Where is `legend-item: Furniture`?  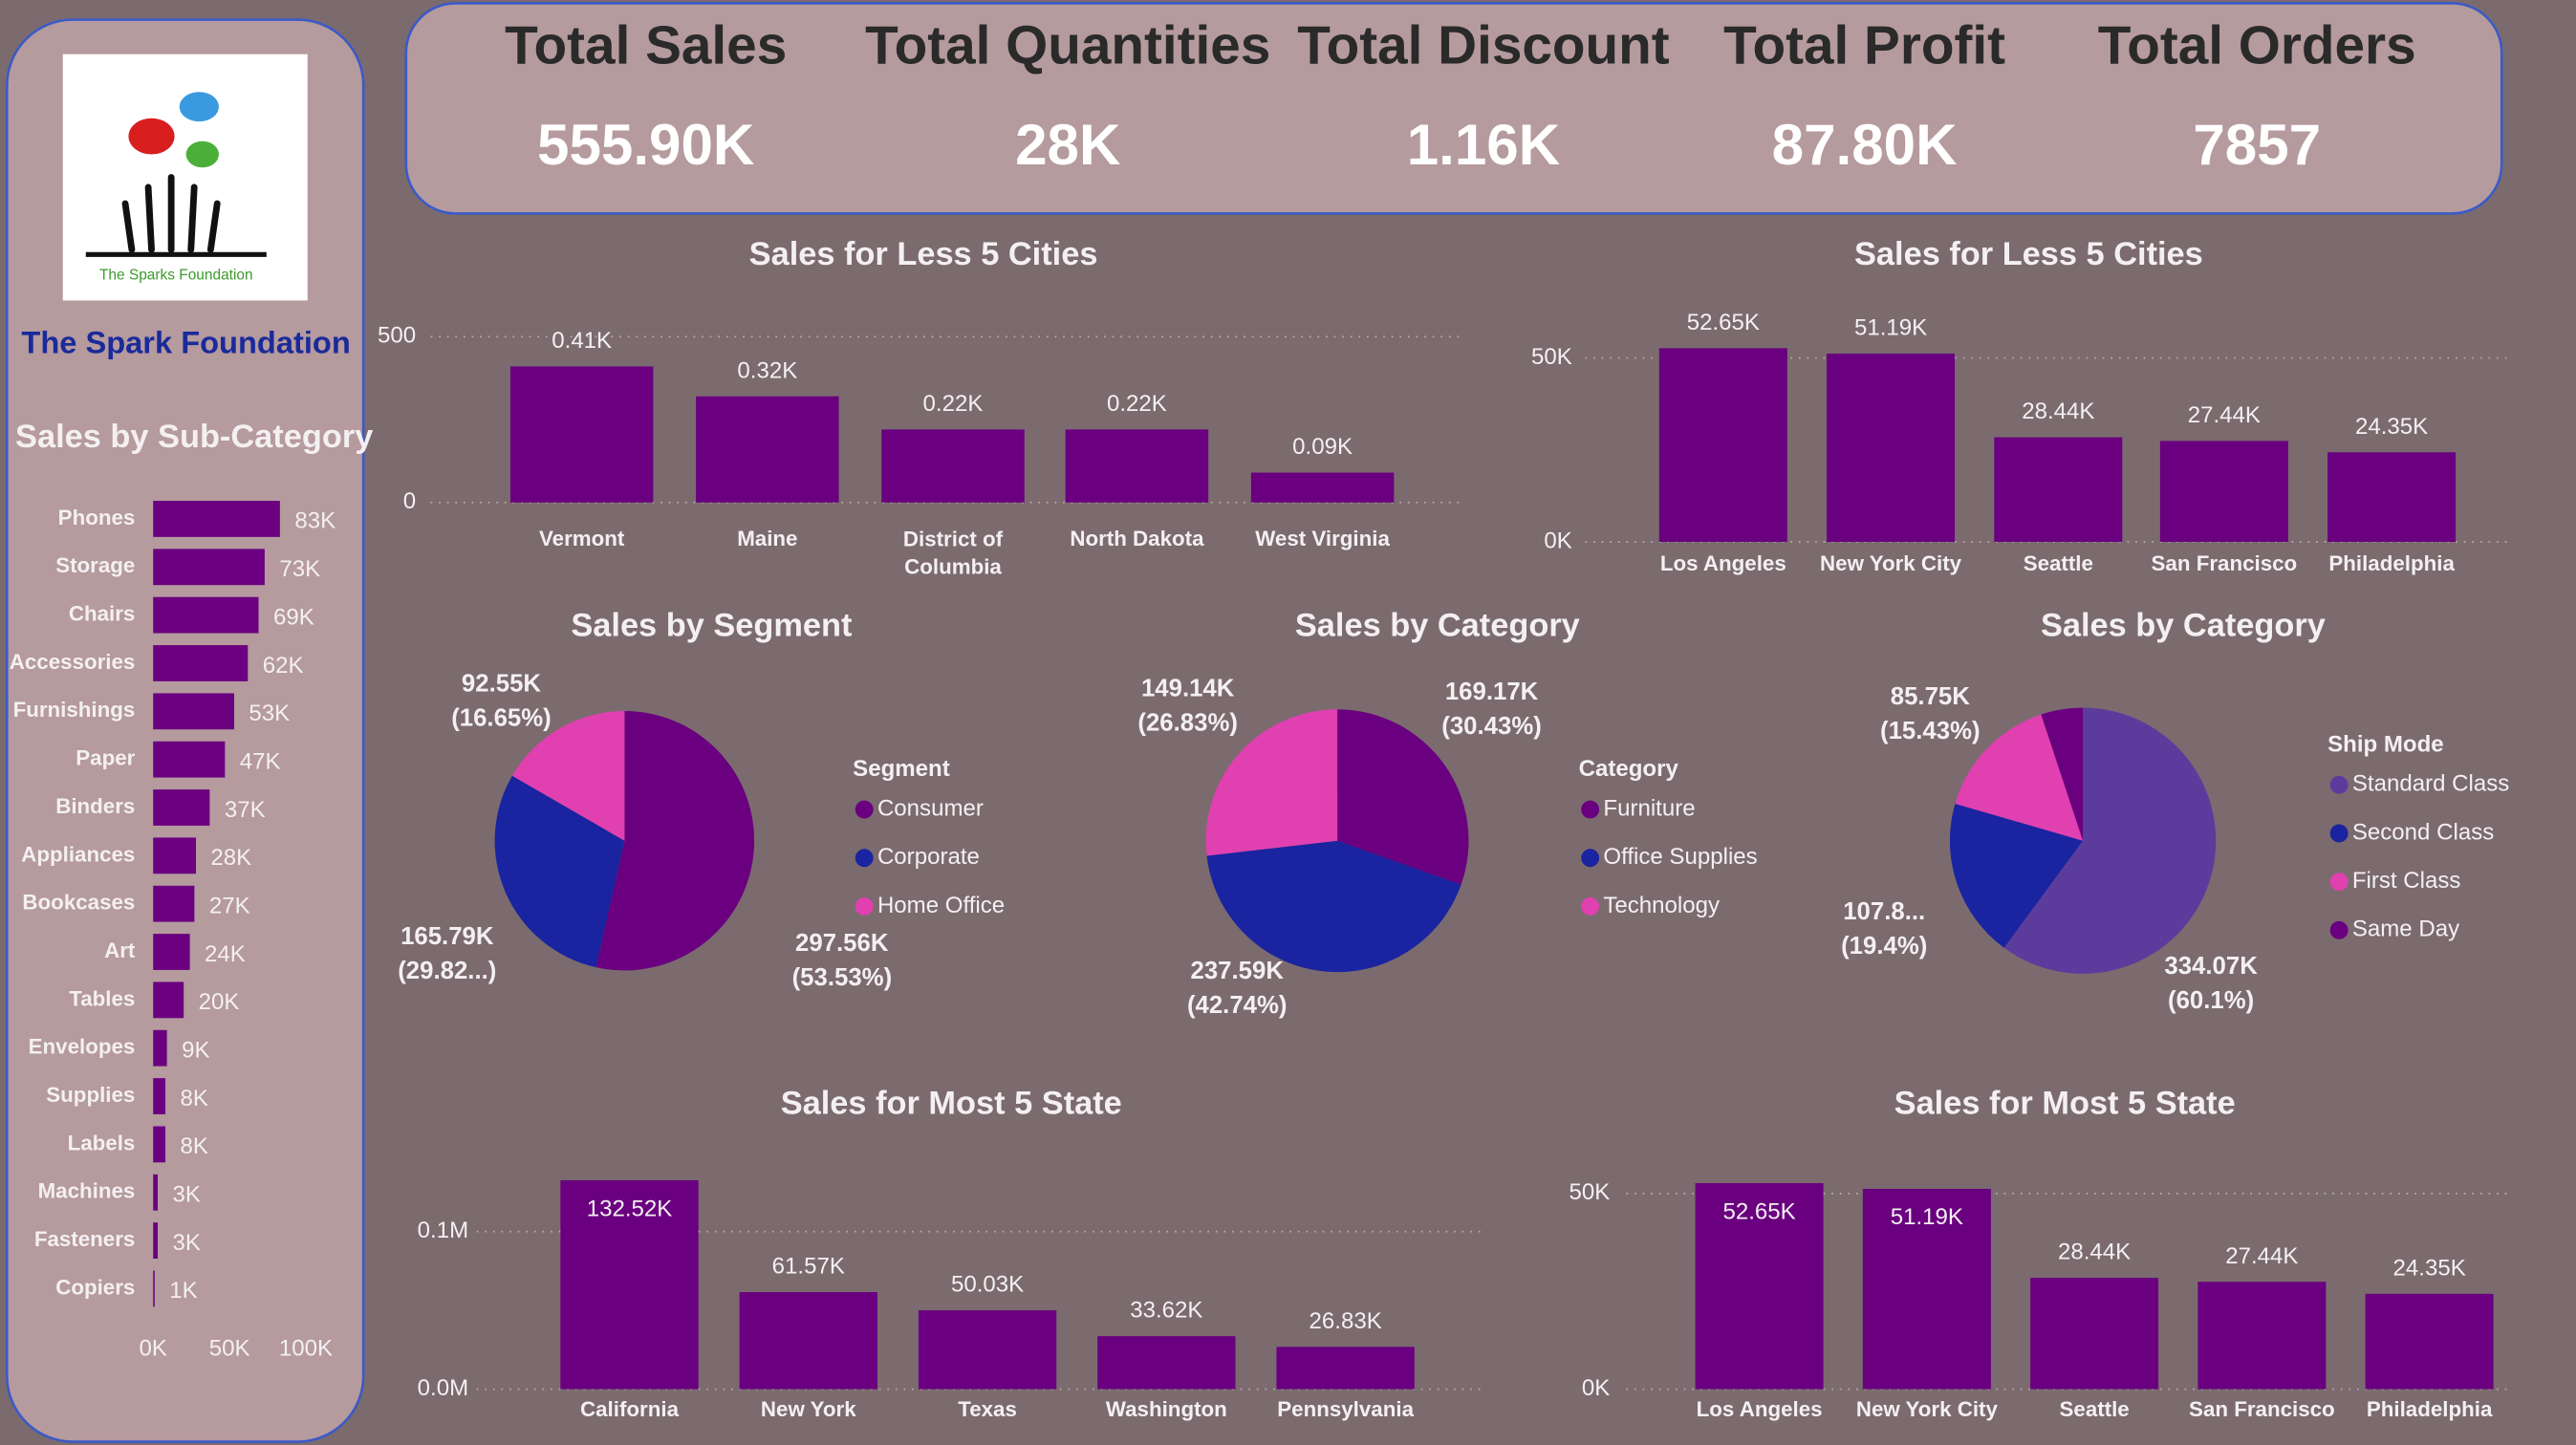
legend-item: Furniture is located at coordinates (1649, 808).